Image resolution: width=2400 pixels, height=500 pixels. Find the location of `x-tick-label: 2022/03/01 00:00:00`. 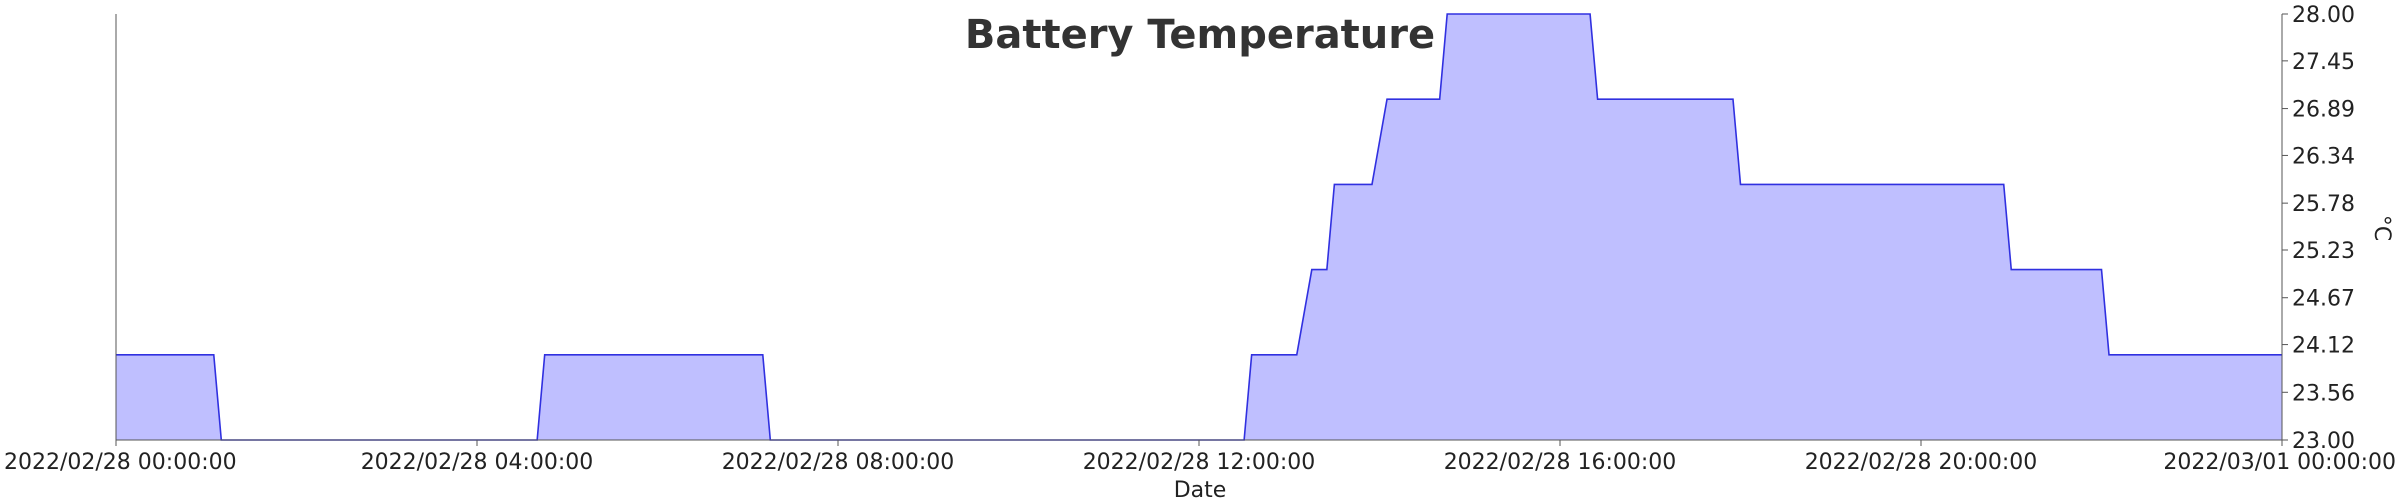

x-tick-label: 2022/03/01 00:00:00 is located at coordinates (2279, 462).